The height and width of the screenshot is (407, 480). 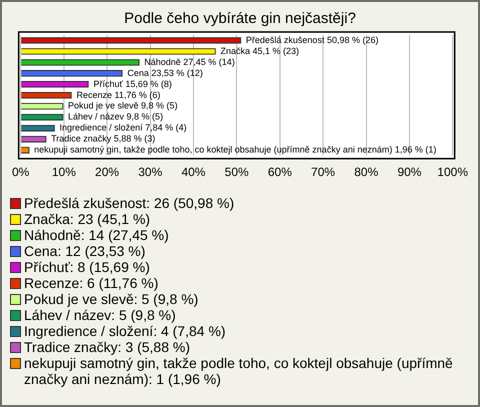 What do you see at coordinates (96, 235) in the screenshot?
I see `text: Náhodně: 14 (27,45 %)` at bounding box center [96, 235].